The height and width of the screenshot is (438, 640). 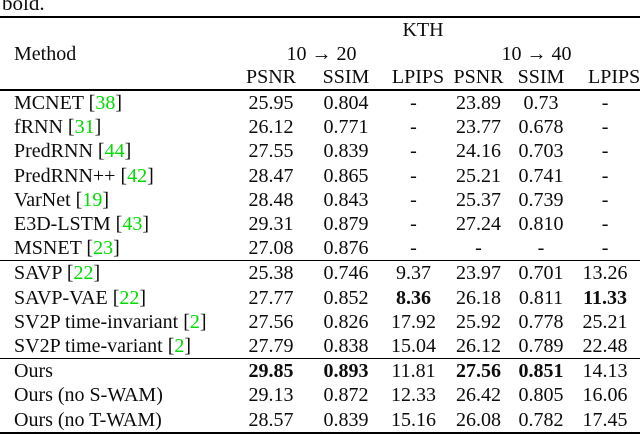 I want to click on metric-value-cell: 25.37, so click(x=478, y=199).